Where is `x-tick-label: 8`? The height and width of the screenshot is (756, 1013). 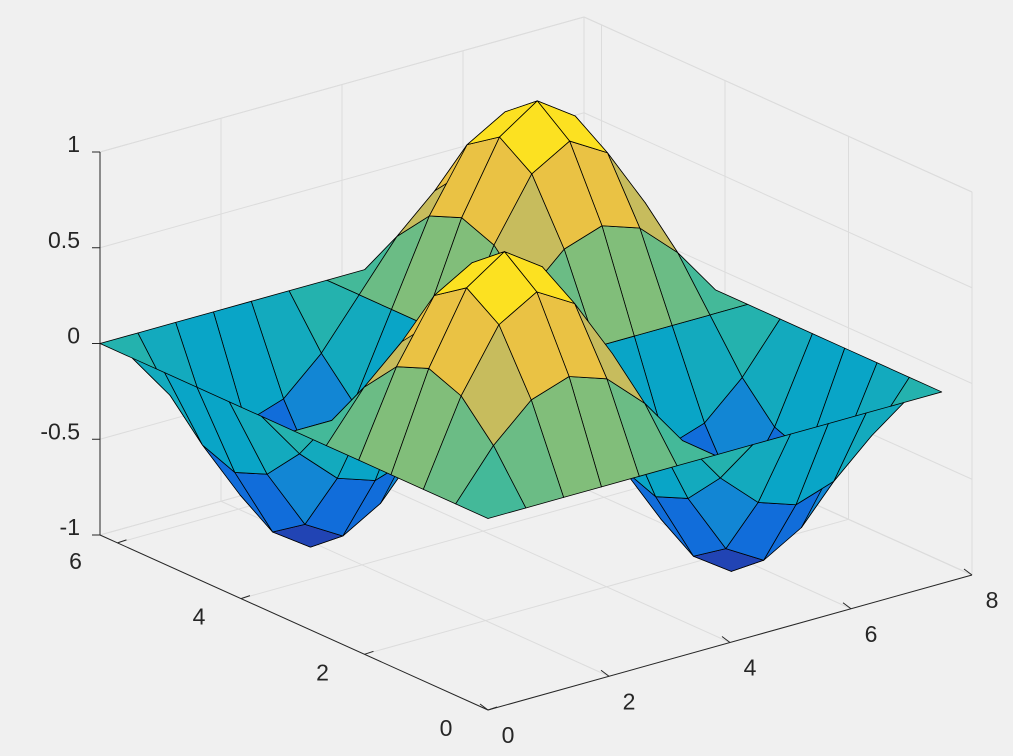
x-tick-label: 8 is located at coordinates (992, 600).